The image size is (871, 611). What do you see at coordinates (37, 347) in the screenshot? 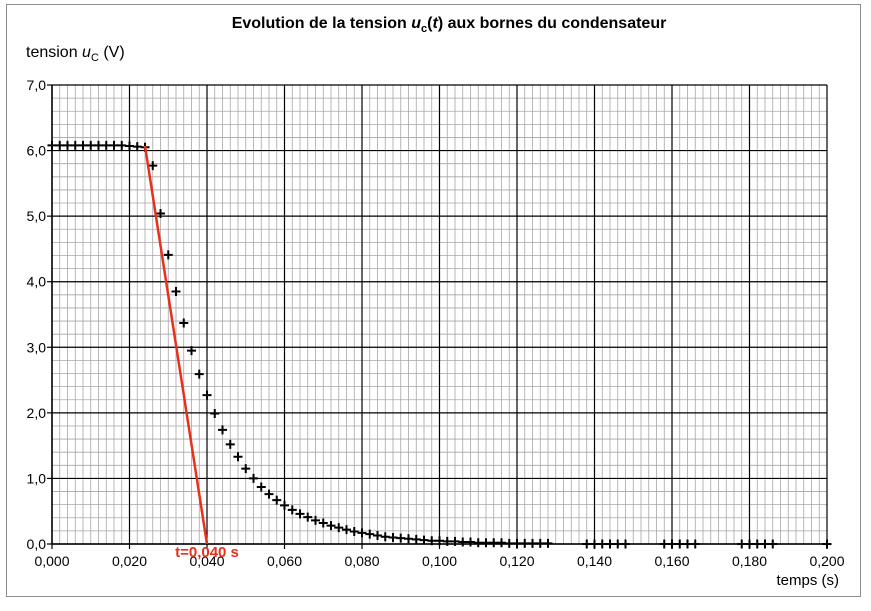
I see `y-tick-label: 3,0` at bounding box center [37, 347].